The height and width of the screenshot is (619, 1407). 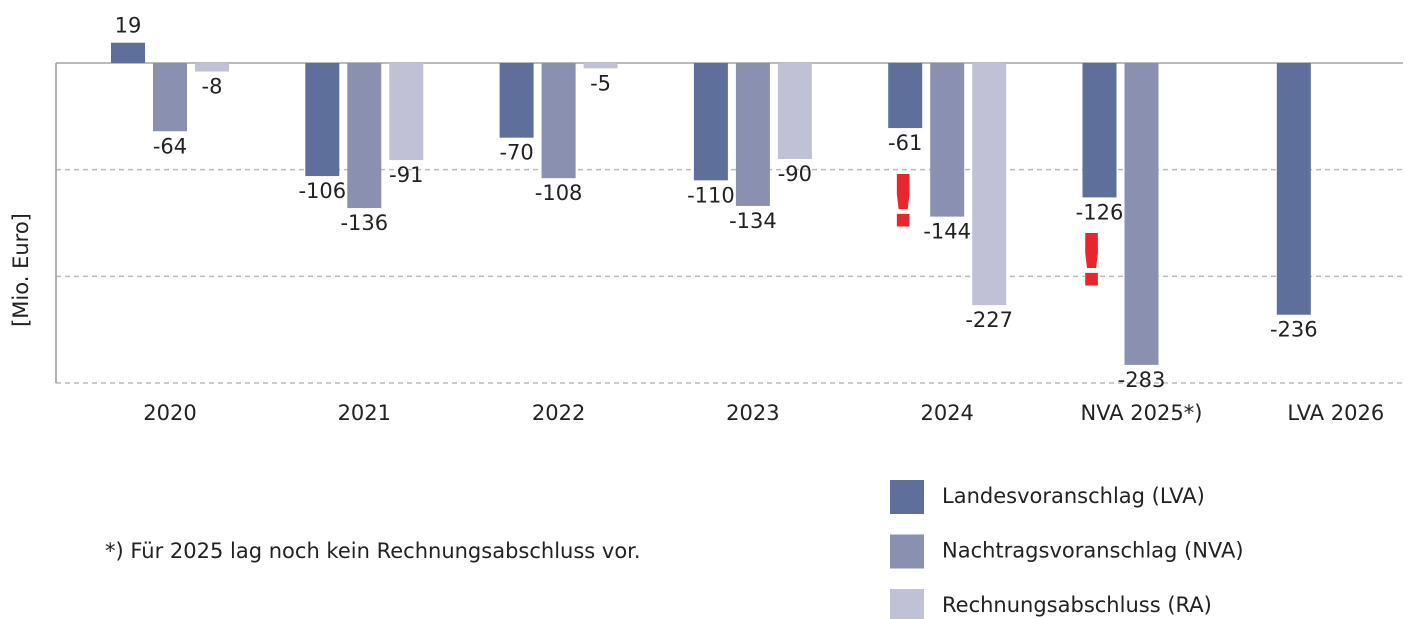 I want to click on data-label: -144, so click(x=947, y=232).